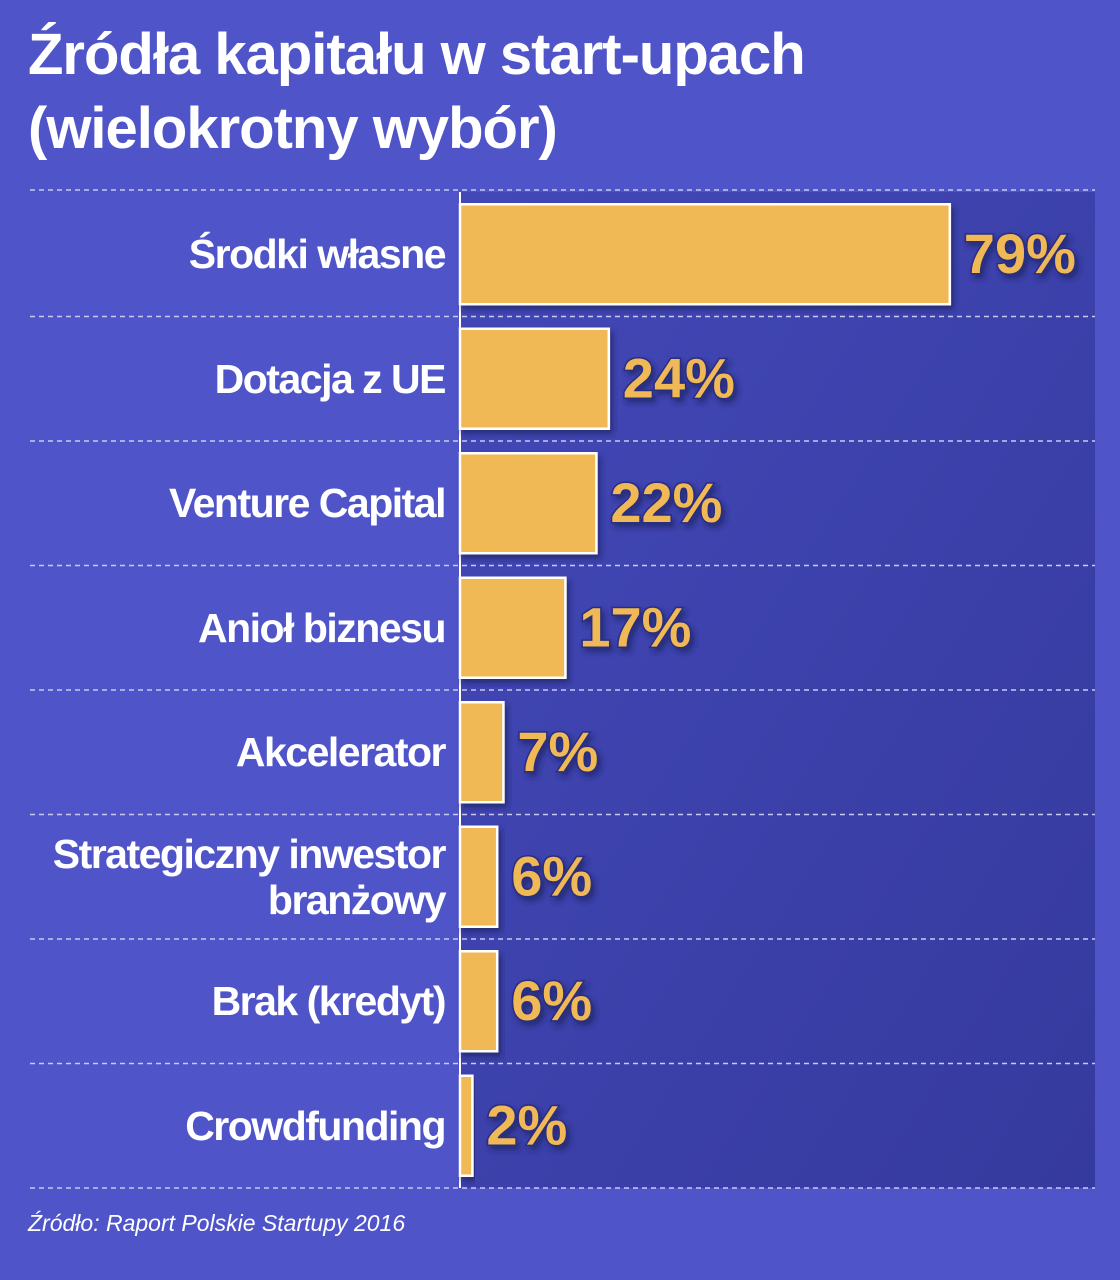  What do you see at coordinates (322, 627) in the screenshot?
I see `category-label: Anioł biznesu` at bounding box center [322, 627].